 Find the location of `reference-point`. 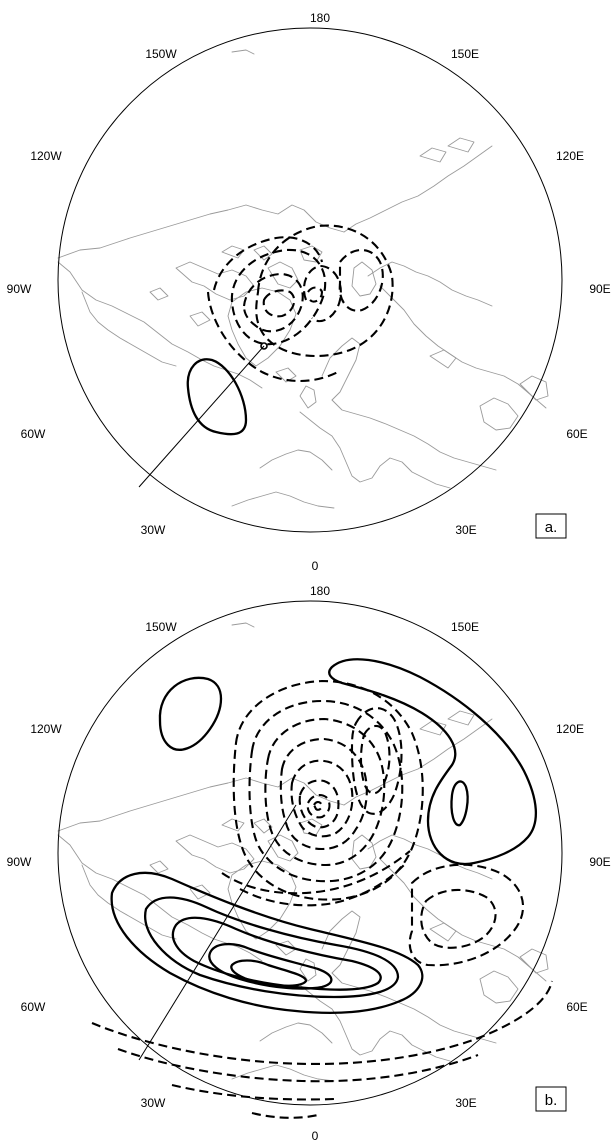

reference-point is located at coordinates (264, 346).